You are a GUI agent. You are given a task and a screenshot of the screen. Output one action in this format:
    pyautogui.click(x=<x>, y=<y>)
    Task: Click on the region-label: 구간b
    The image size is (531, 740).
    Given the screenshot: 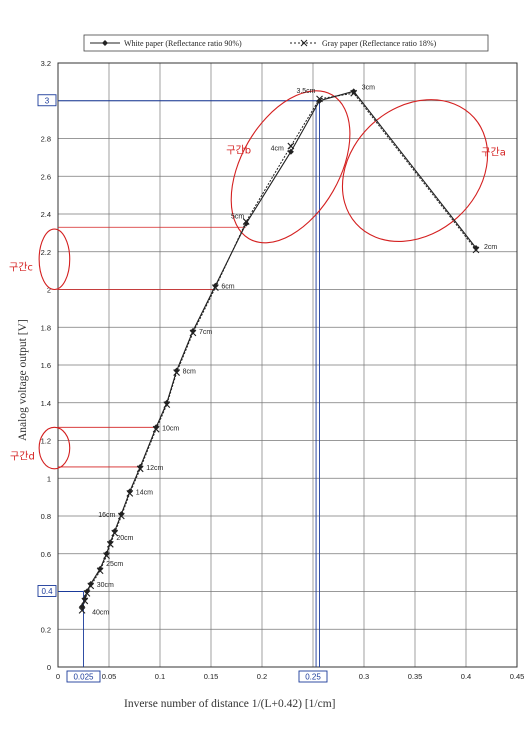 What is the action you would take?
    pyautogui.click(x=238, y=151)
    